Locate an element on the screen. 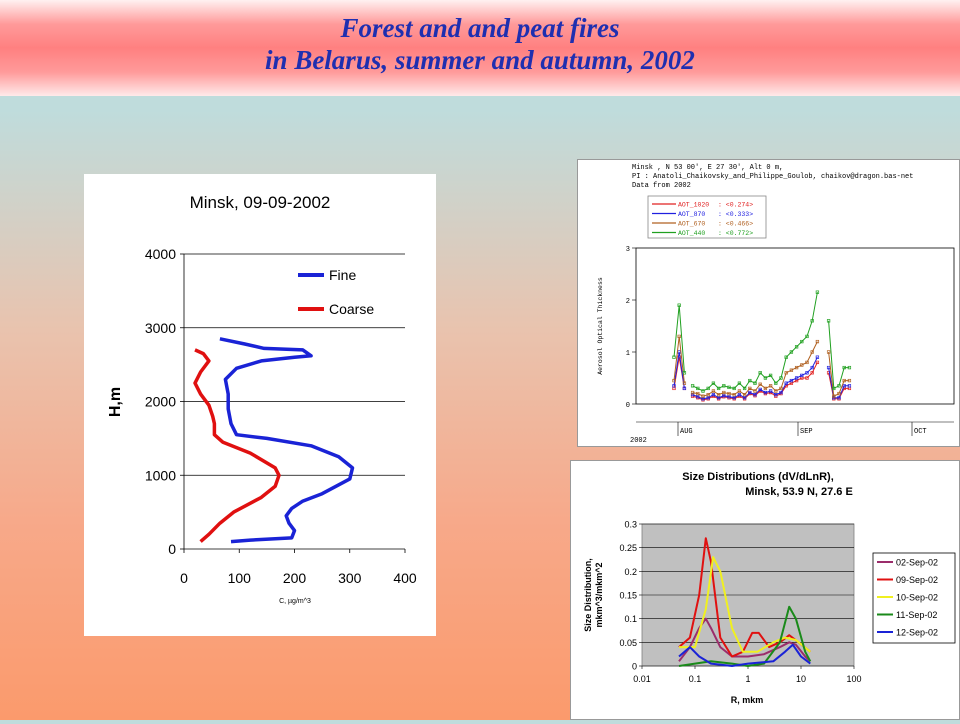  header-line-1: Minsk , N 53 00', E 27 30', Alt 0 m, is located at coordinates (707, 168).